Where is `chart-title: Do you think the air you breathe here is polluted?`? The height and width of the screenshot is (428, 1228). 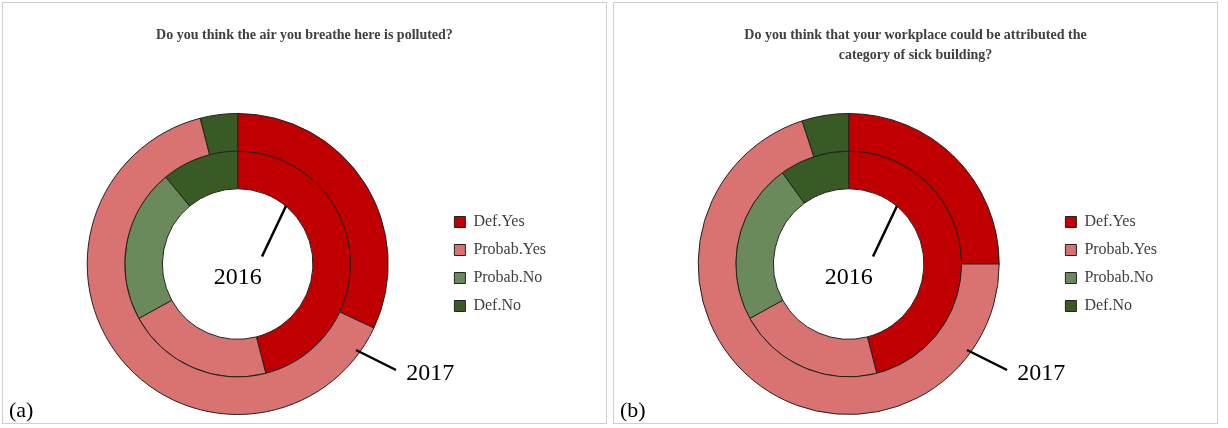
chart-title: Do you think the air you breathe here is polluted? is located at coordinates (304, 35).